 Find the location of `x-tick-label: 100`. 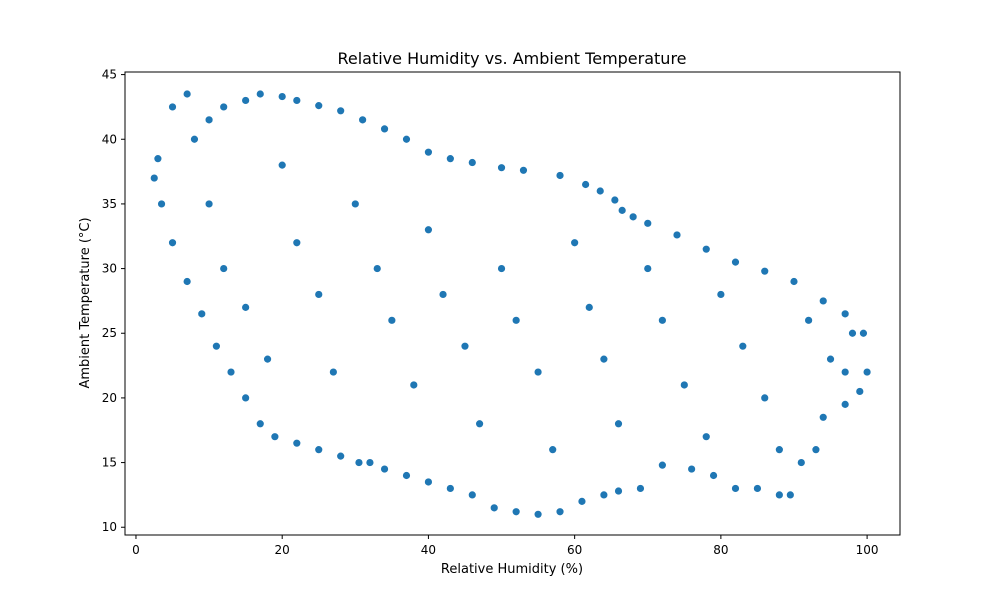

x-tick-label: 100 is located at coordinates (867, 550).